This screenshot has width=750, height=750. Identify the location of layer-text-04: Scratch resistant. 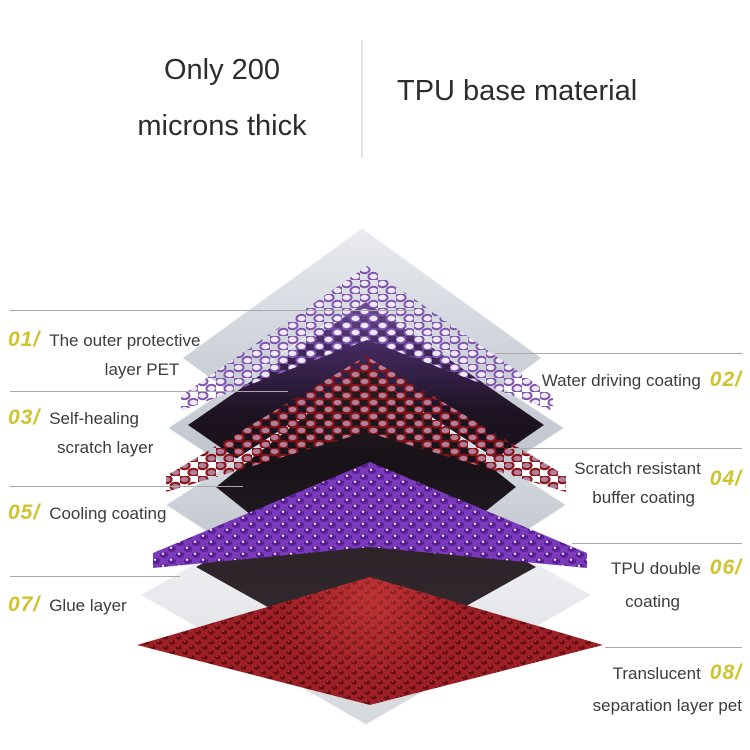
(637, 468).